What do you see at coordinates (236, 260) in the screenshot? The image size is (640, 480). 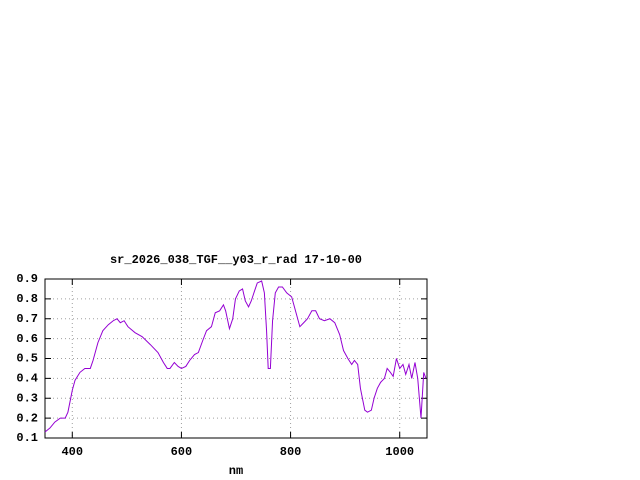 I see `chart-title: sr_2026_038_TGF__y03_r_rad 17-10-00` at bounding box center [236, 260].